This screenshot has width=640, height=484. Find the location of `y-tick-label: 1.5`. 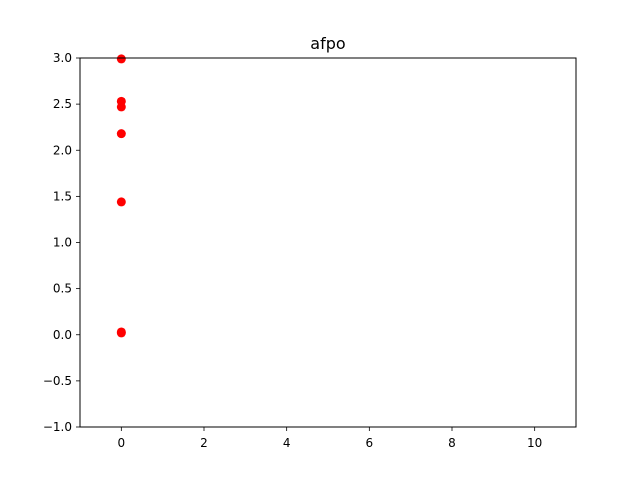

y-tick-label: 1.5 is located at coordinates (62, 196).